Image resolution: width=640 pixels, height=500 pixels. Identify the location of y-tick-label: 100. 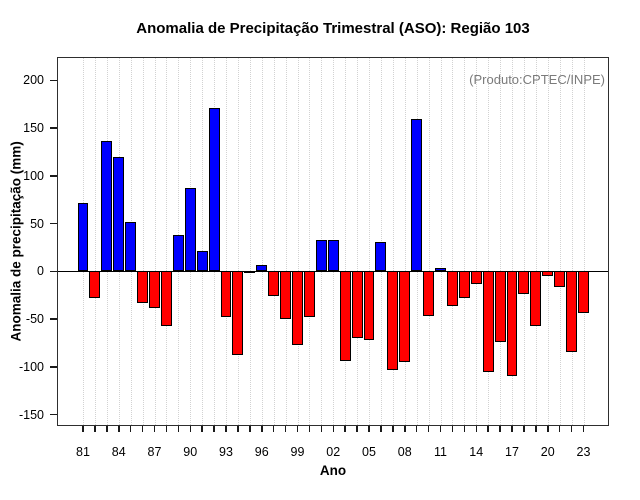
(33, 175).